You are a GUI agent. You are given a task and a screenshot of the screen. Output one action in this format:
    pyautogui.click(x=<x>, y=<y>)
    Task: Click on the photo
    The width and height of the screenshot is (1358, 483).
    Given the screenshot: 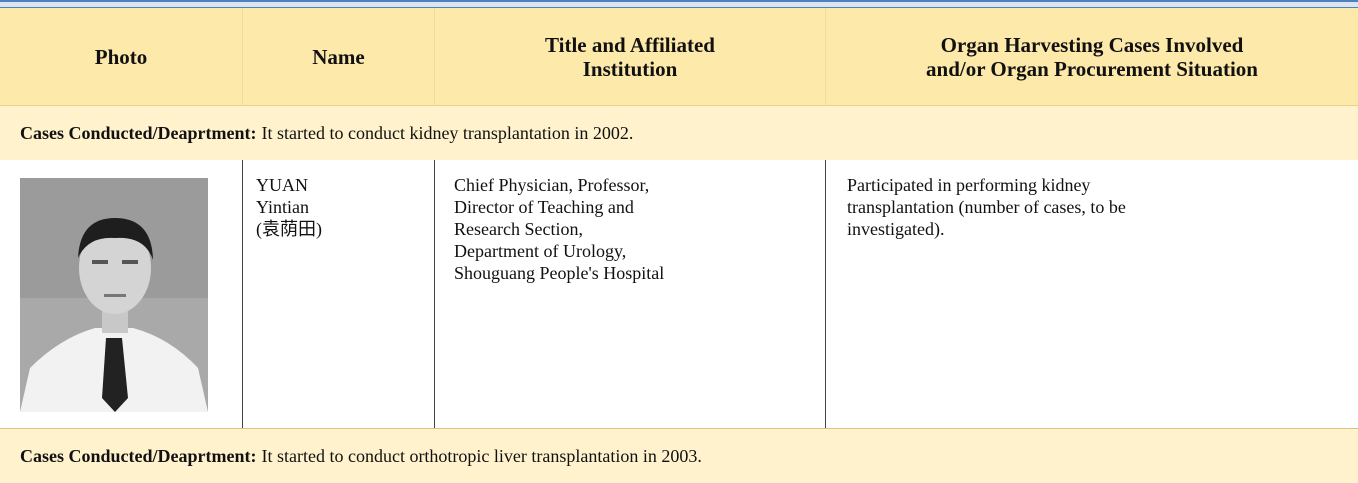 What is the action you would take?
    pyautogui.click(x=114, y=295)
    